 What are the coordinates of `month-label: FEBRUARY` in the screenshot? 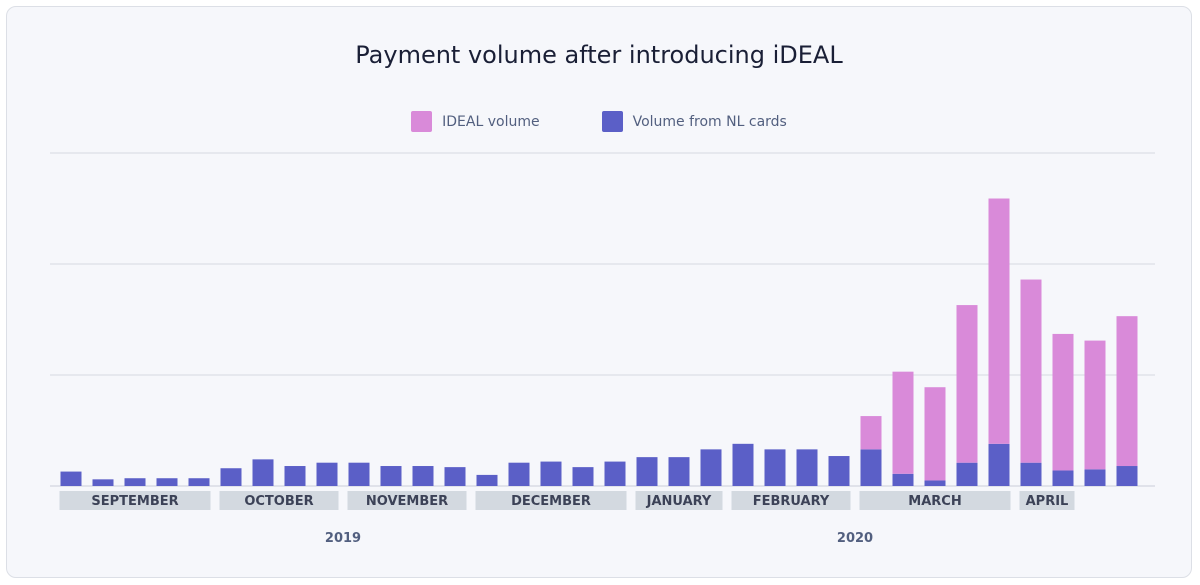 It's located at (791, 501).